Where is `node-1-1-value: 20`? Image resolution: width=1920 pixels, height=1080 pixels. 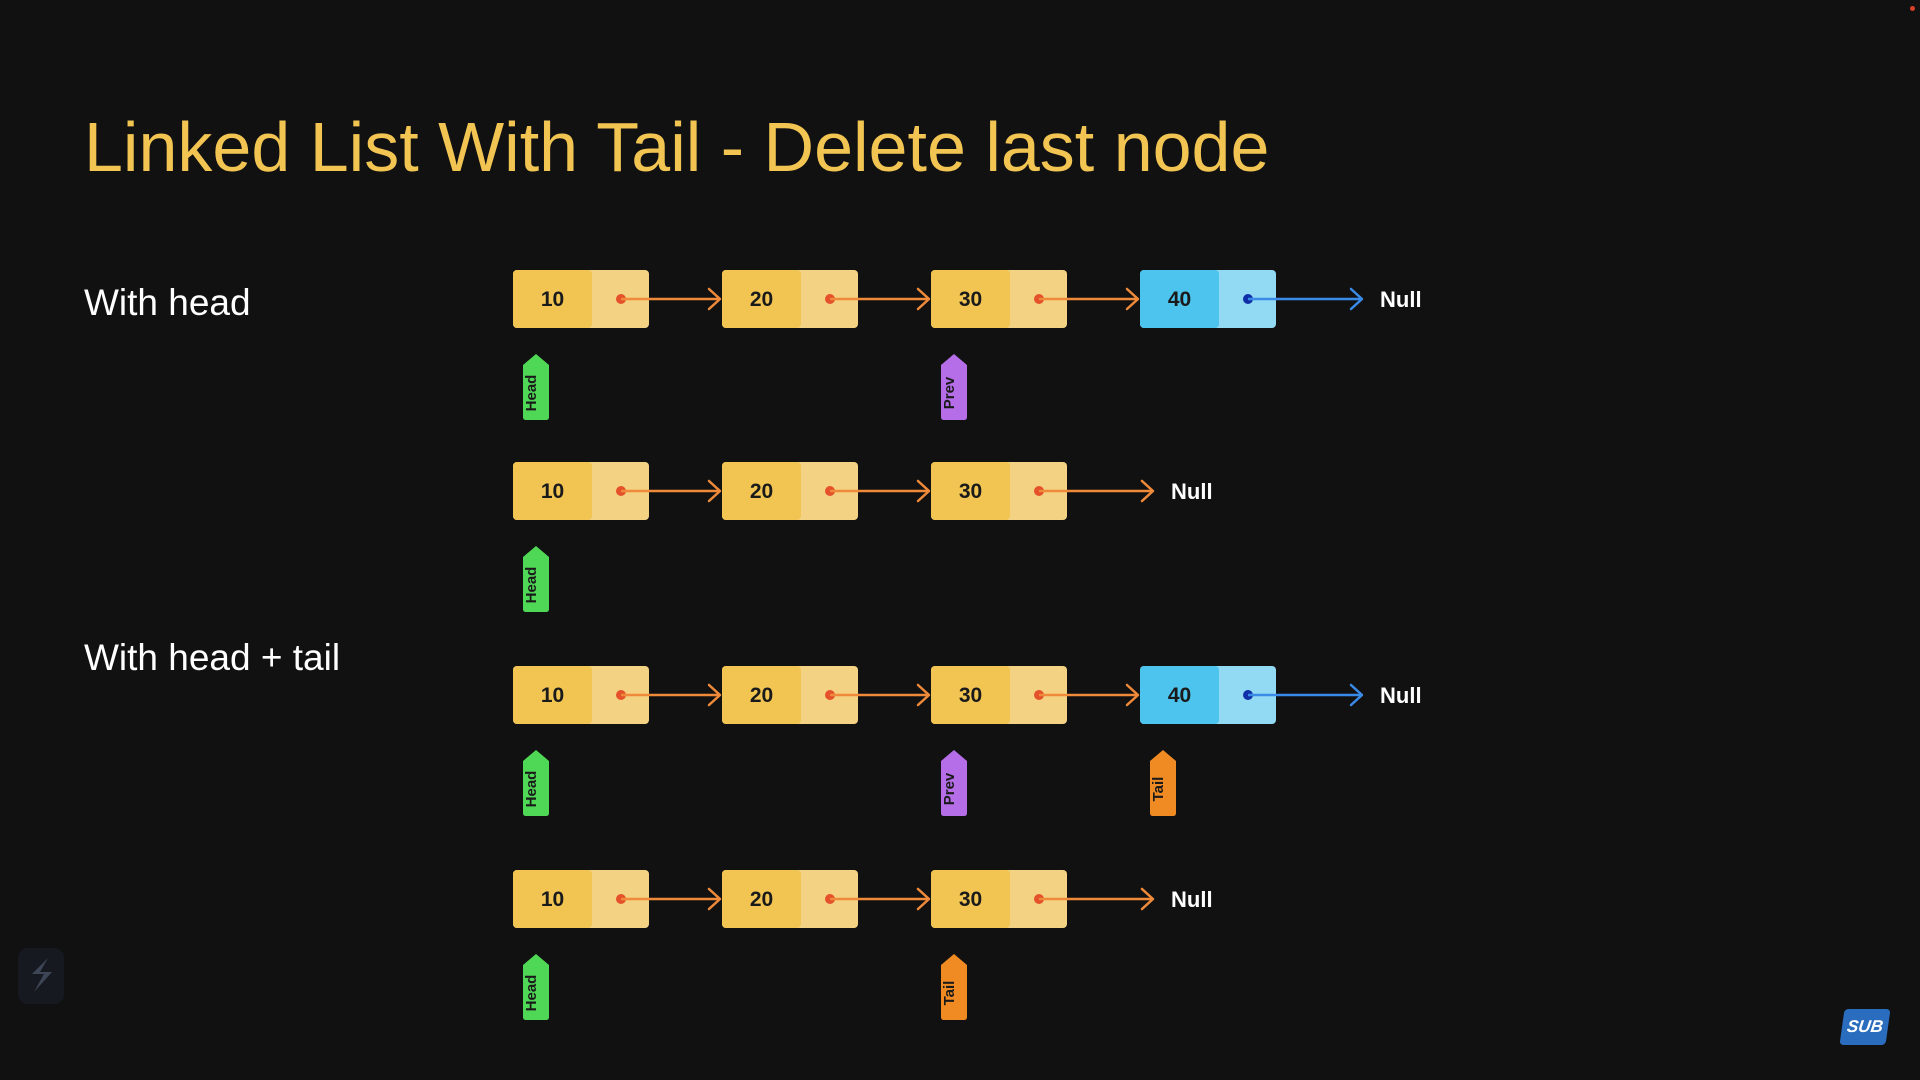 node-1-1-value: 20 is located at coordinates (761, 491).